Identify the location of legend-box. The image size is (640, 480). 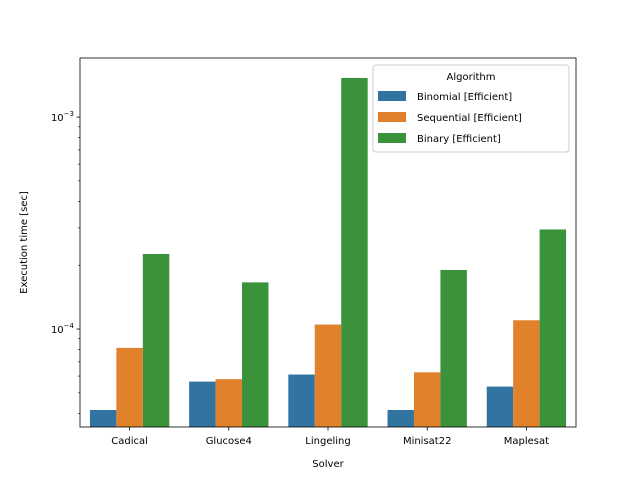
(471, 108).